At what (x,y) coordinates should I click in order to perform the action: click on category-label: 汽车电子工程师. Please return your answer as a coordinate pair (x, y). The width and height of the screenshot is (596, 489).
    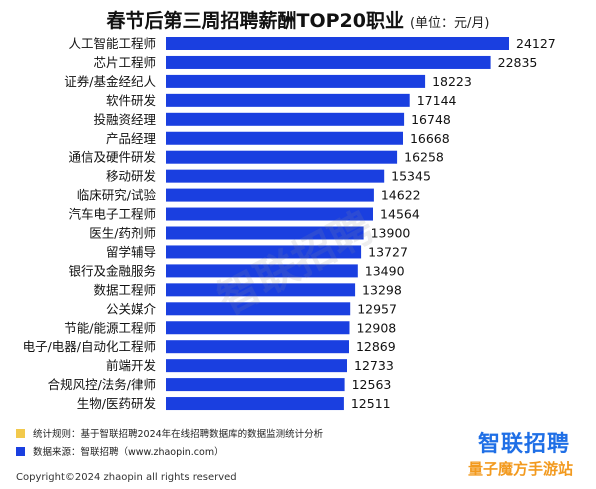
    Looking at the image, I should click on (112, 214).